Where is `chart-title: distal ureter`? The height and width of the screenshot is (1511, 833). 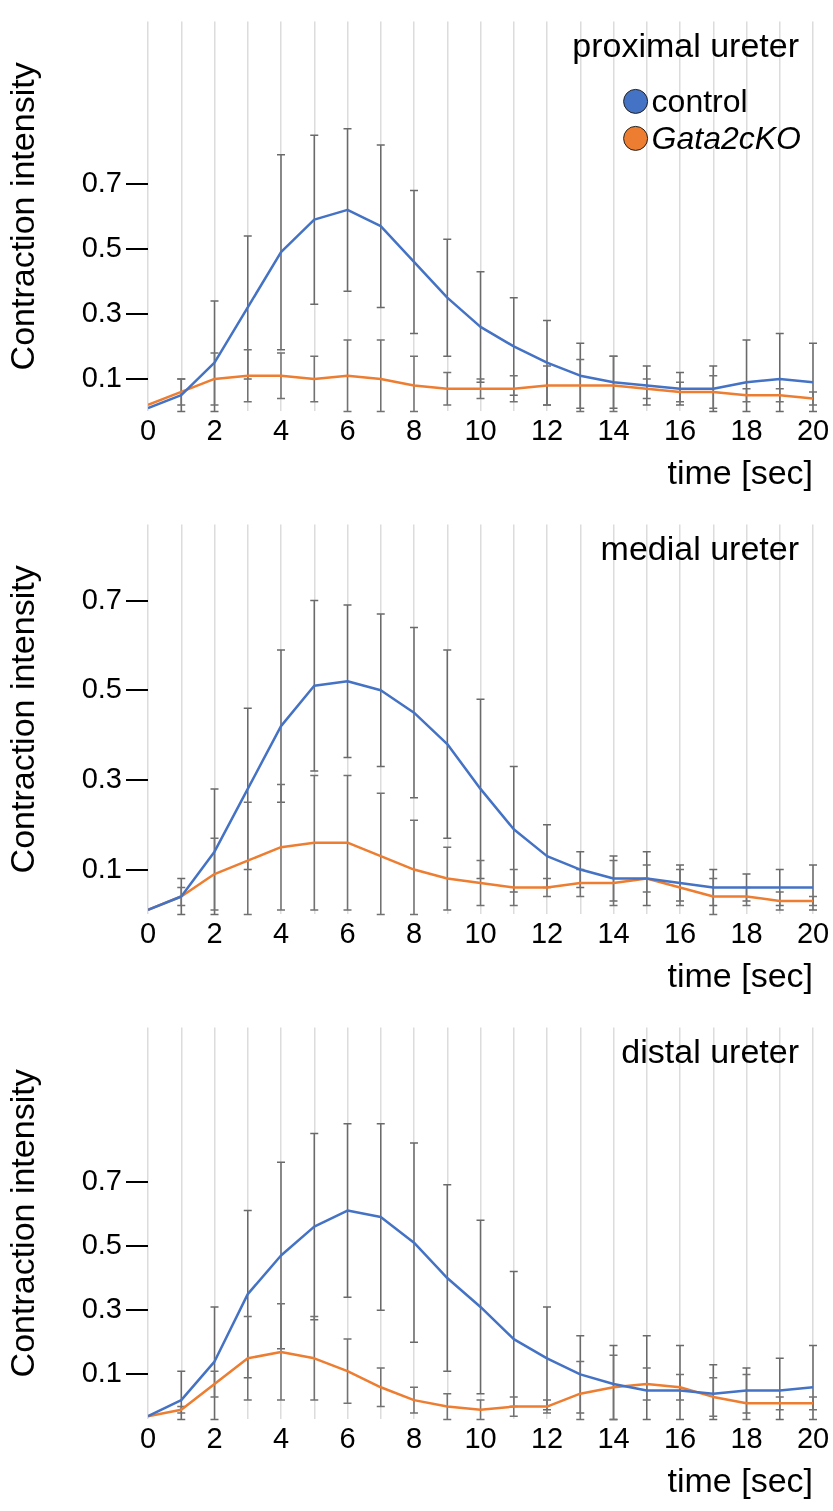 chart-title: distal ureter is located at coordinates (710, 1051).